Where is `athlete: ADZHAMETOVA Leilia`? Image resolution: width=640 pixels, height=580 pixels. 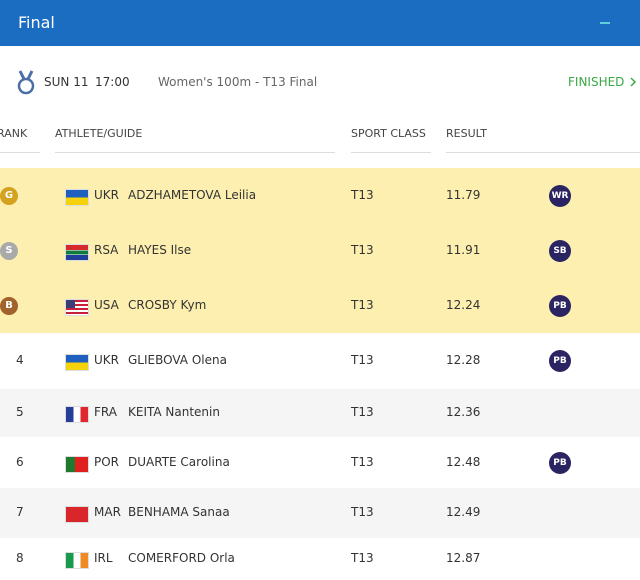
athlete: ADZHAMETOVA Leilia is located at coordinates (192, 194).